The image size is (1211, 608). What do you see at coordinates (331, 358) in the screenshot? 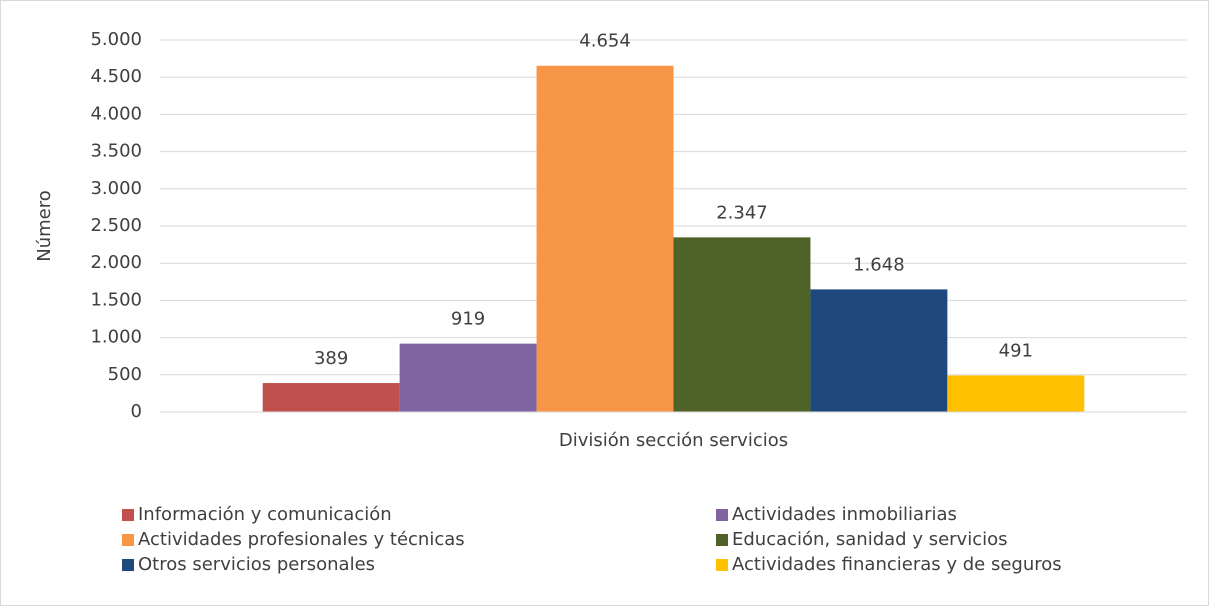
I see `data-label: 389` at bounding box center [331, 358].